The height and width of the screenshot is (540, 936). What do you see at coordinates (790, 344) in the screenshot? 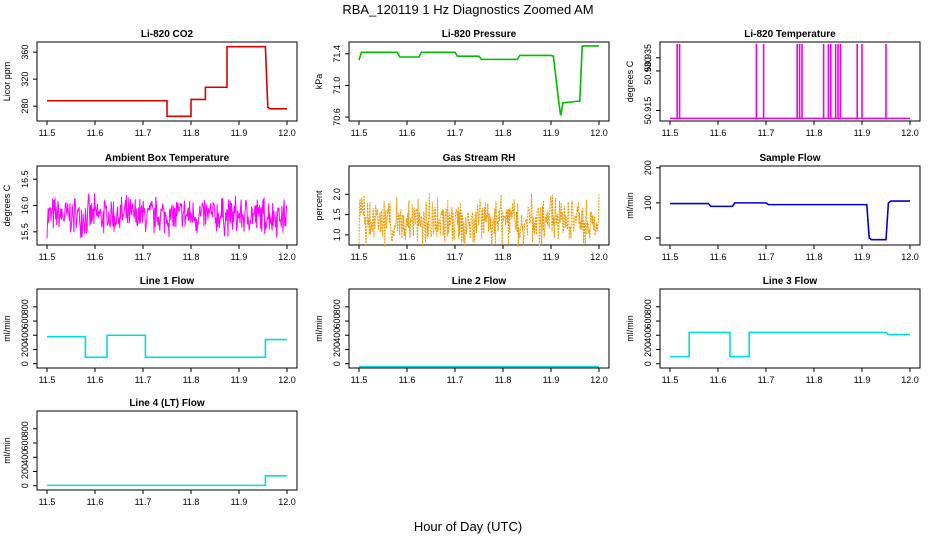
I see `series-line-line3` at bounding box center [790, 344].